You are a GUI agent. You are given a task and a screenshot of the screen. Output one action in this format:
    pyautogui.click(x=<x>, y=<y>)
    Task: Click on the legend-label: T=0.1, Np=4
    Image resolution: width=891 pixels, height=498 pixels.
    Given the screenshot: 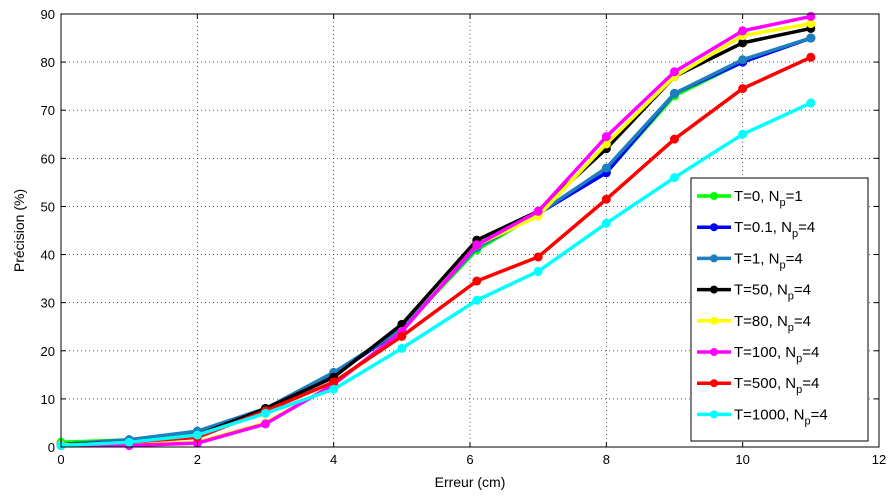 What is the action you would take?
    pyautogui.click(x=774, y=229)
    